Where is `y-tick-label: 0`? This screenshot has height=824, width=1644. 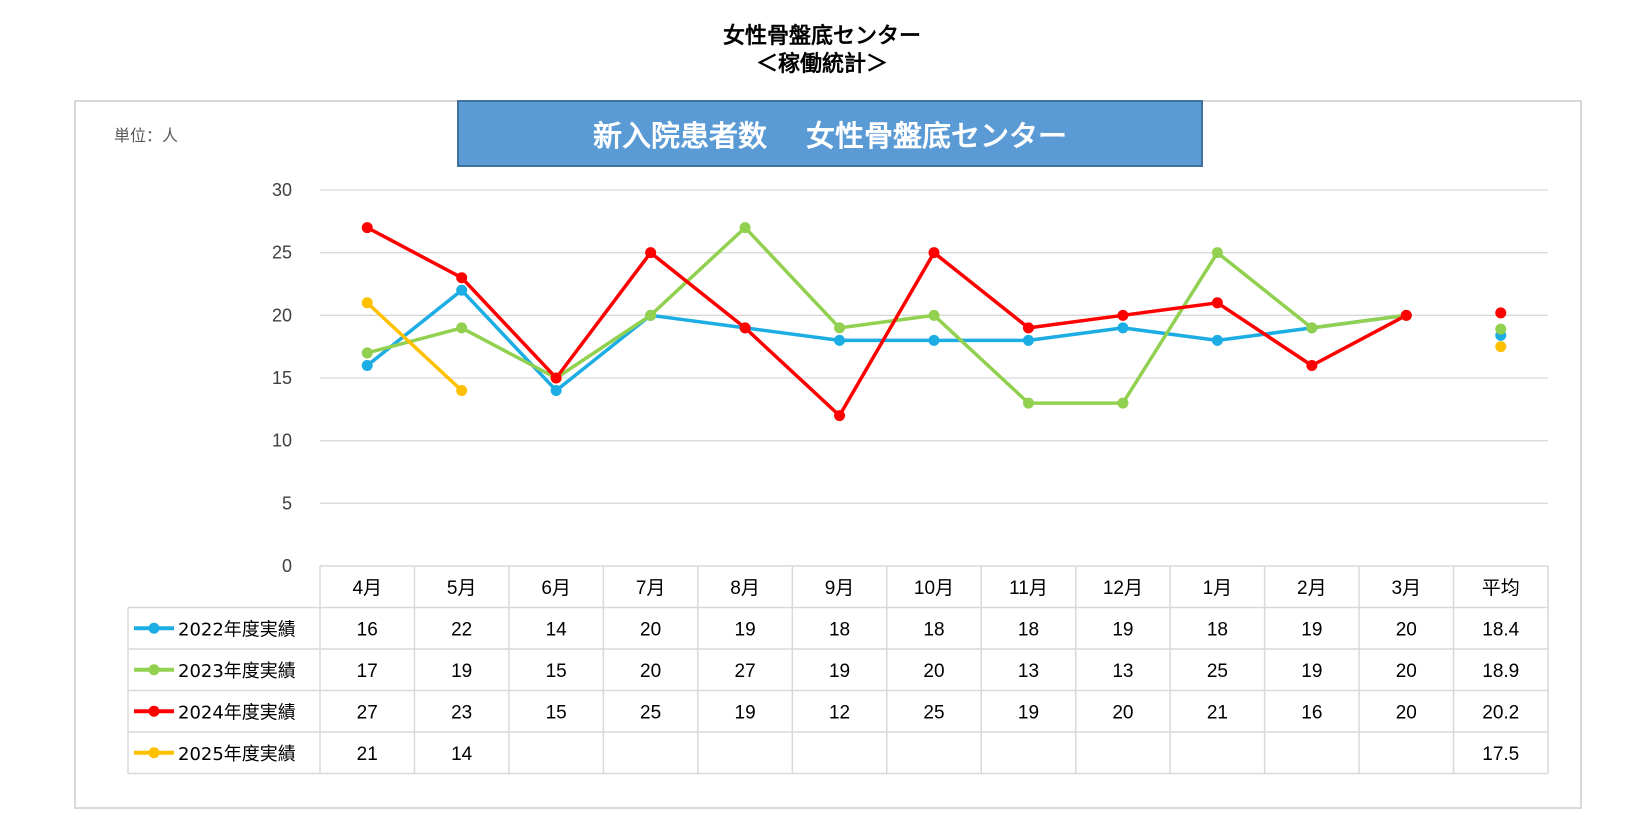
y-tick-label: 0 is located at coordinates (287, 566).